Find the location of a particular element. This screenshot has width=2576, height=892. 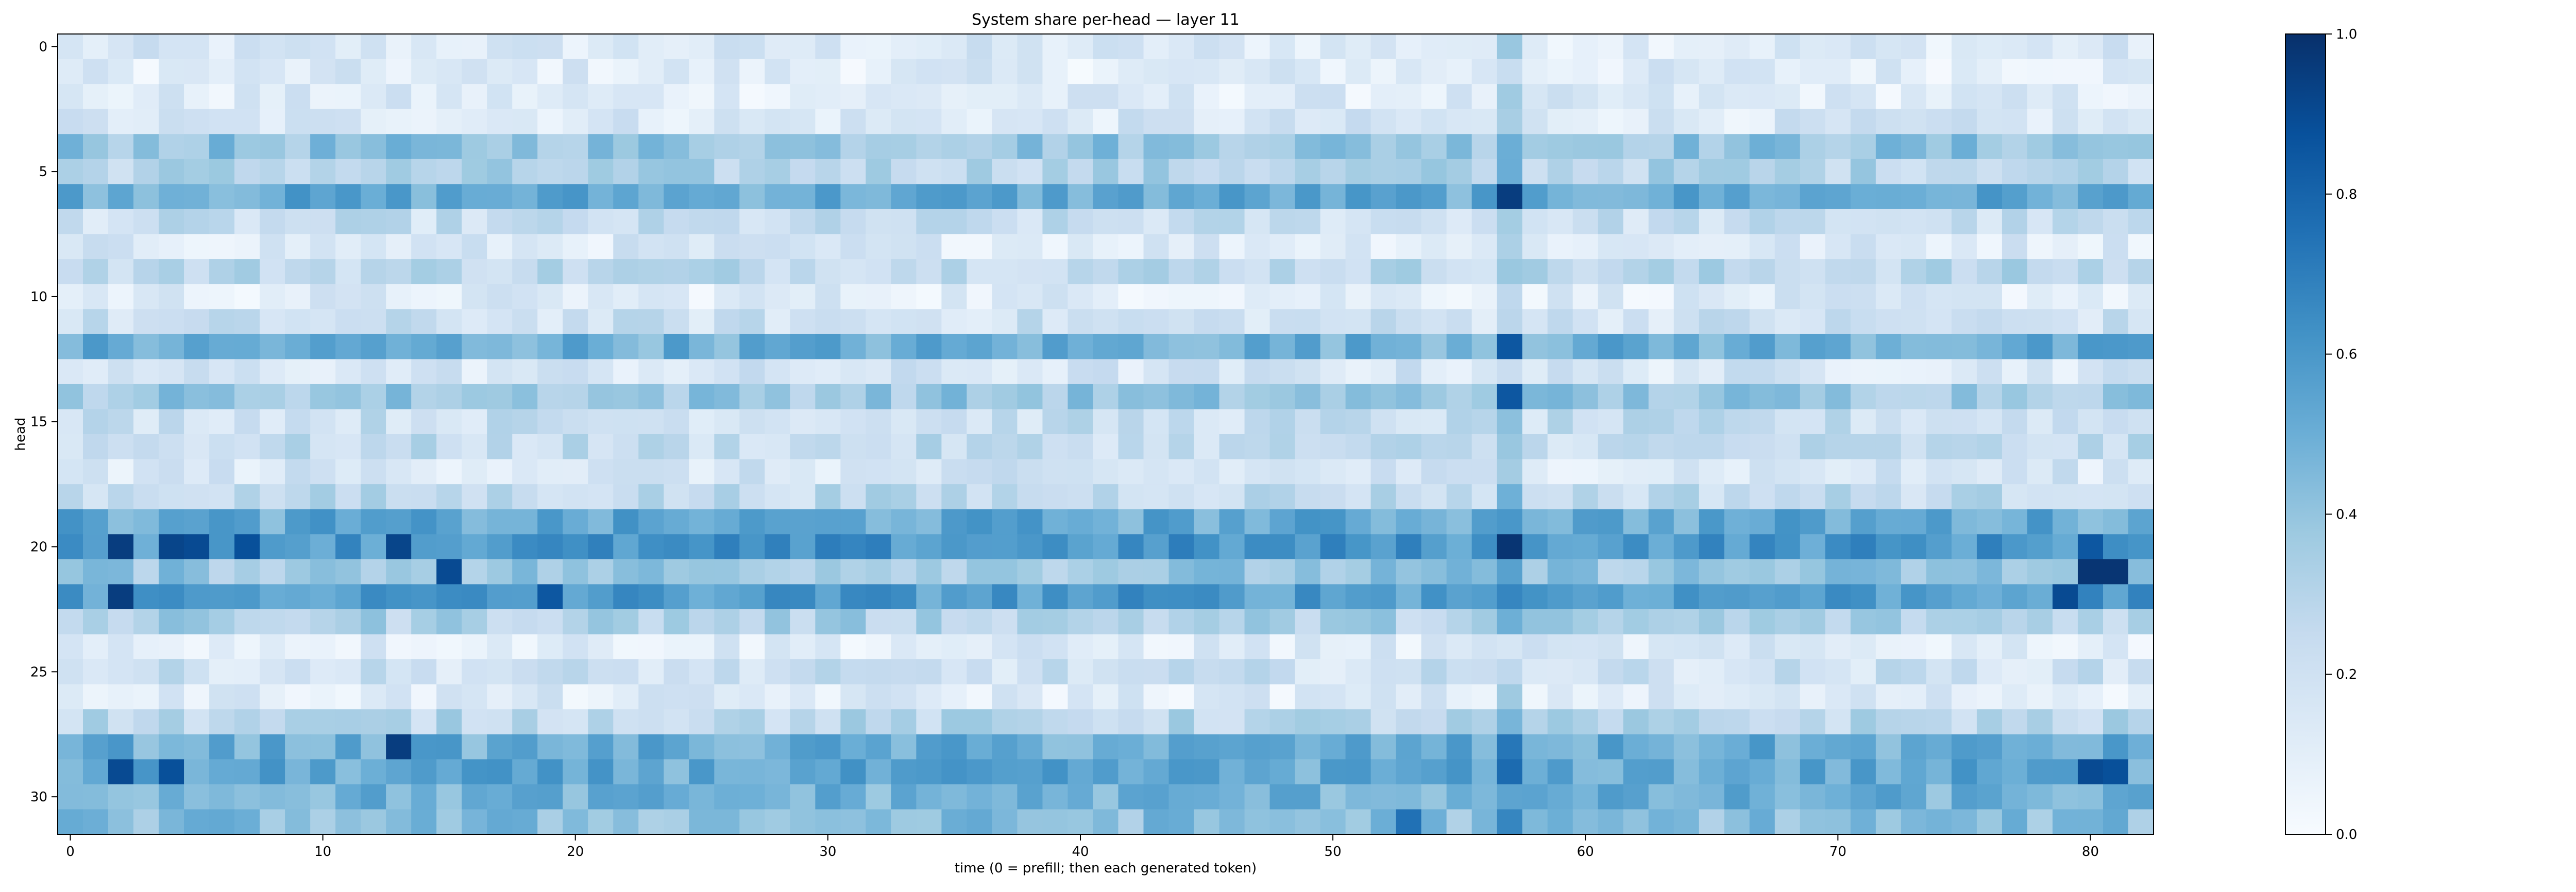

y-tick-label: 10 is located at coordinates (38, 297).